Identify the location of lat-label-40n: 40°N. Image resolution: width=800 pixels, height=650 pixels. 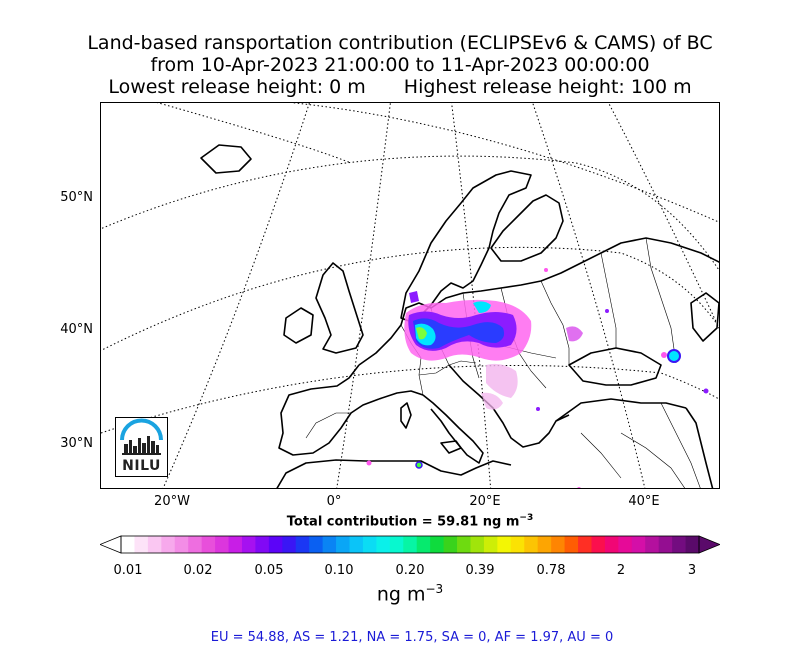
(76, 329).